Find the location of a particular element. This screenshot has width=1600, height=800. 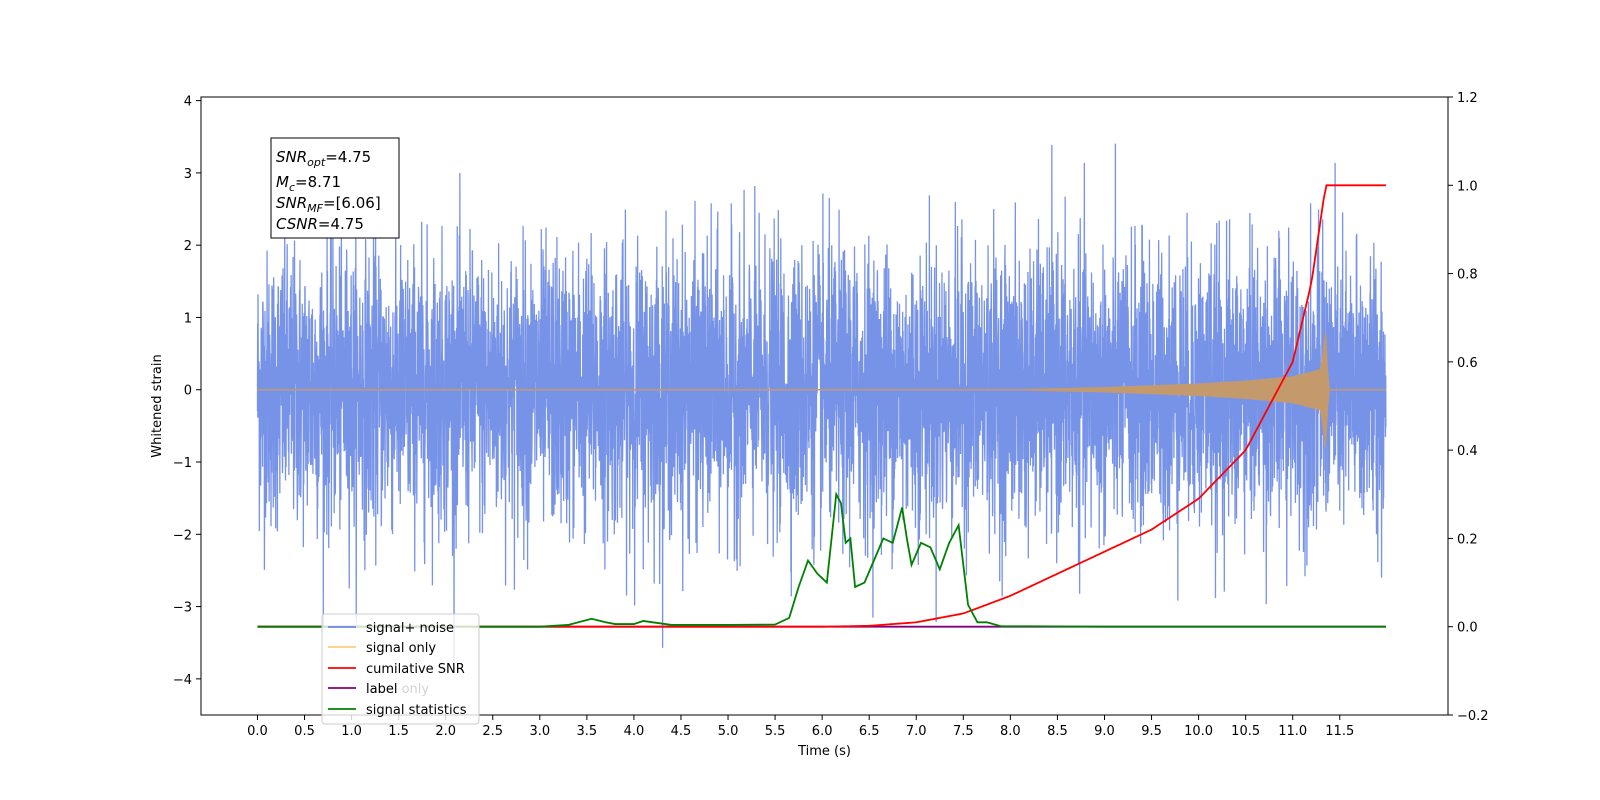

annotation-frame is located at coordinates (335, 188).